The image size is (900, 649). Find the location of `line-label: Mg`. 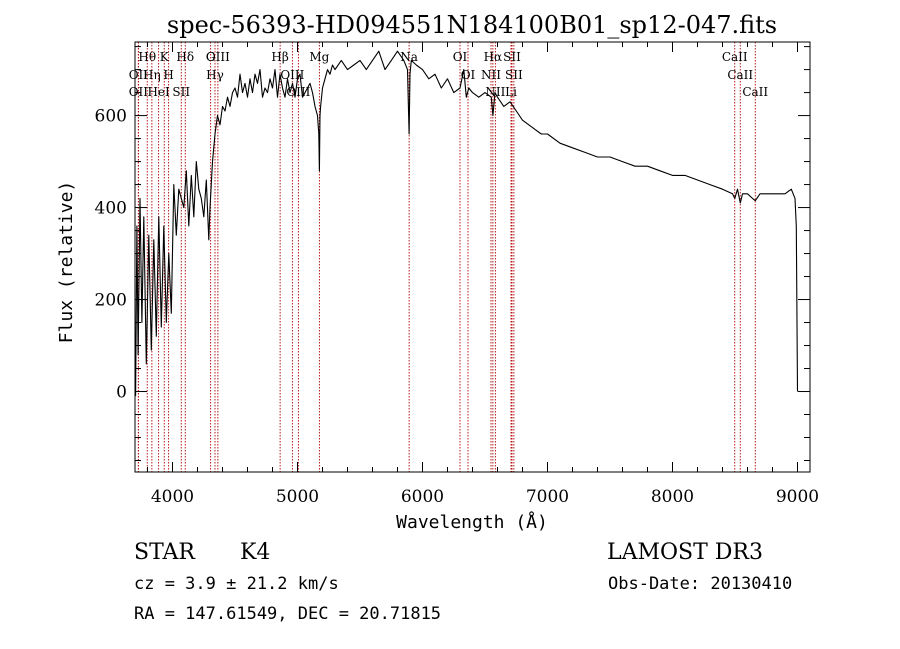

line-label: Mg is located at coordinates (319, 57).